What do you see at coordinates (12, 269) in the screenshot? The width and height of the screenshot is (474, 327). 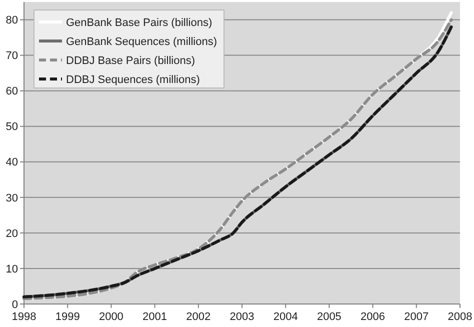 I see `y-tick-label: 10` at bounding box center [12, 269].